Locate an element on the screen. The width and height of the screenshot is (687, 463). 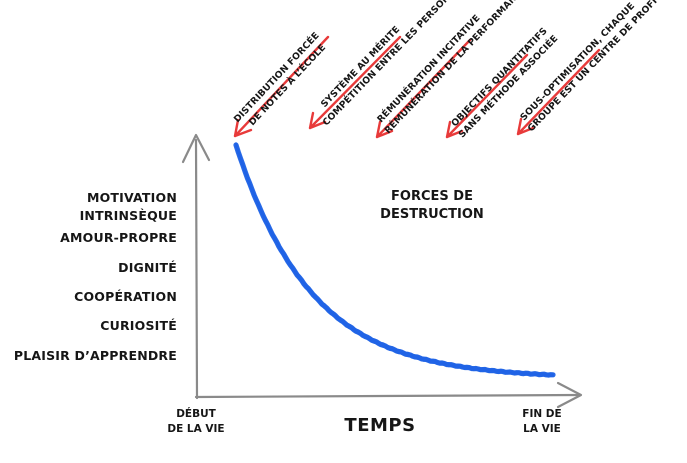
force-1: DISTRIBUTION FORCÉE DE NOTES À L’ÉCOLE is located at coordinates (280, 84).